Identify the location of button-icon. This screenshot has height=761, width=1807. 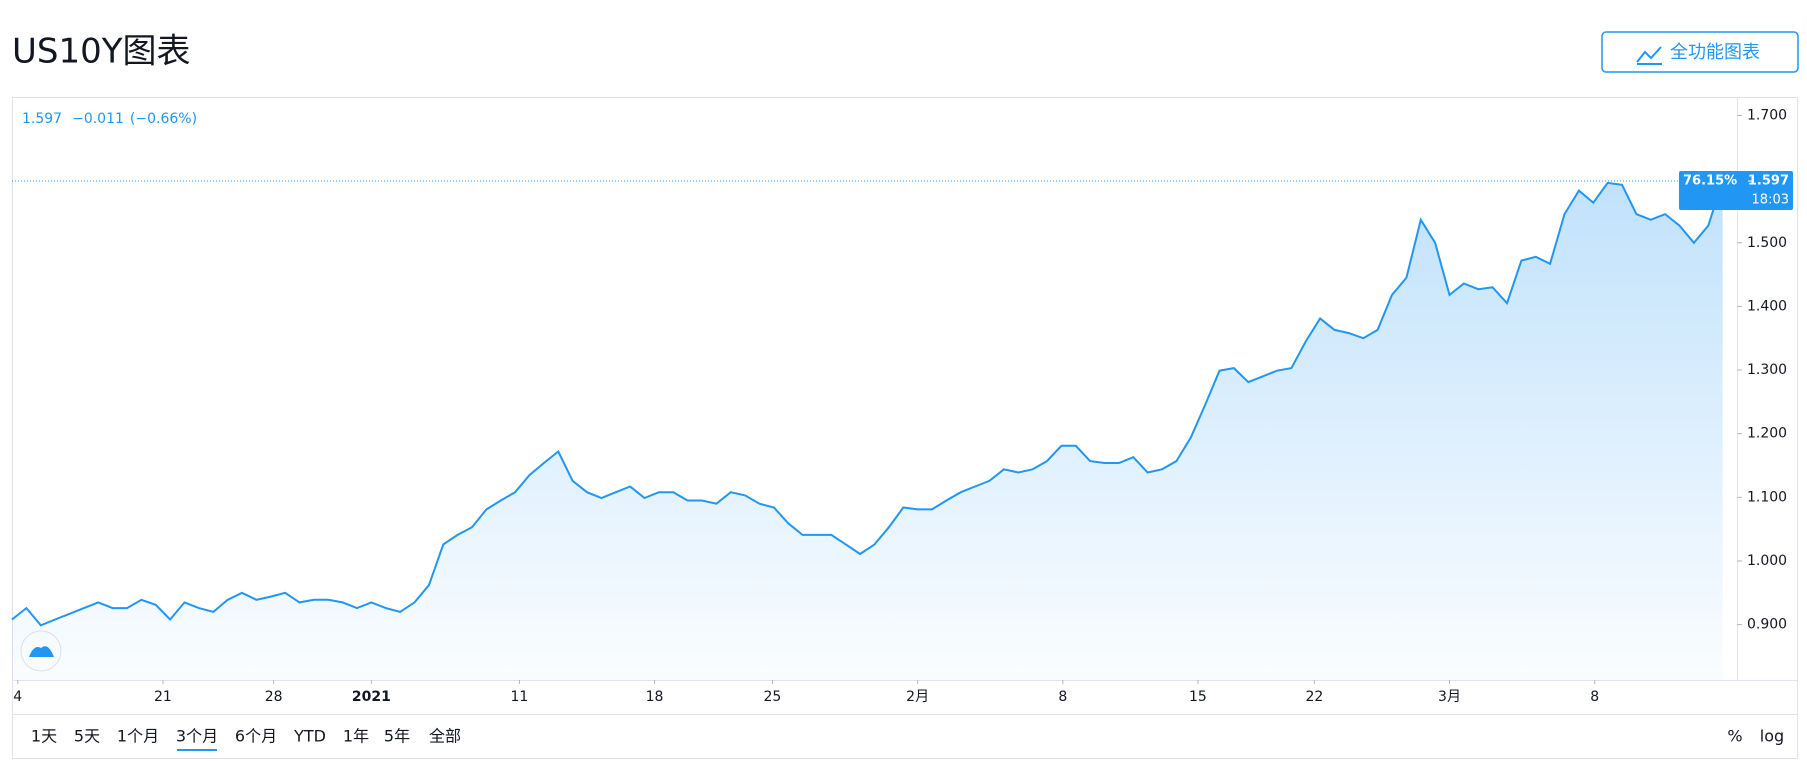
(1649, 55).